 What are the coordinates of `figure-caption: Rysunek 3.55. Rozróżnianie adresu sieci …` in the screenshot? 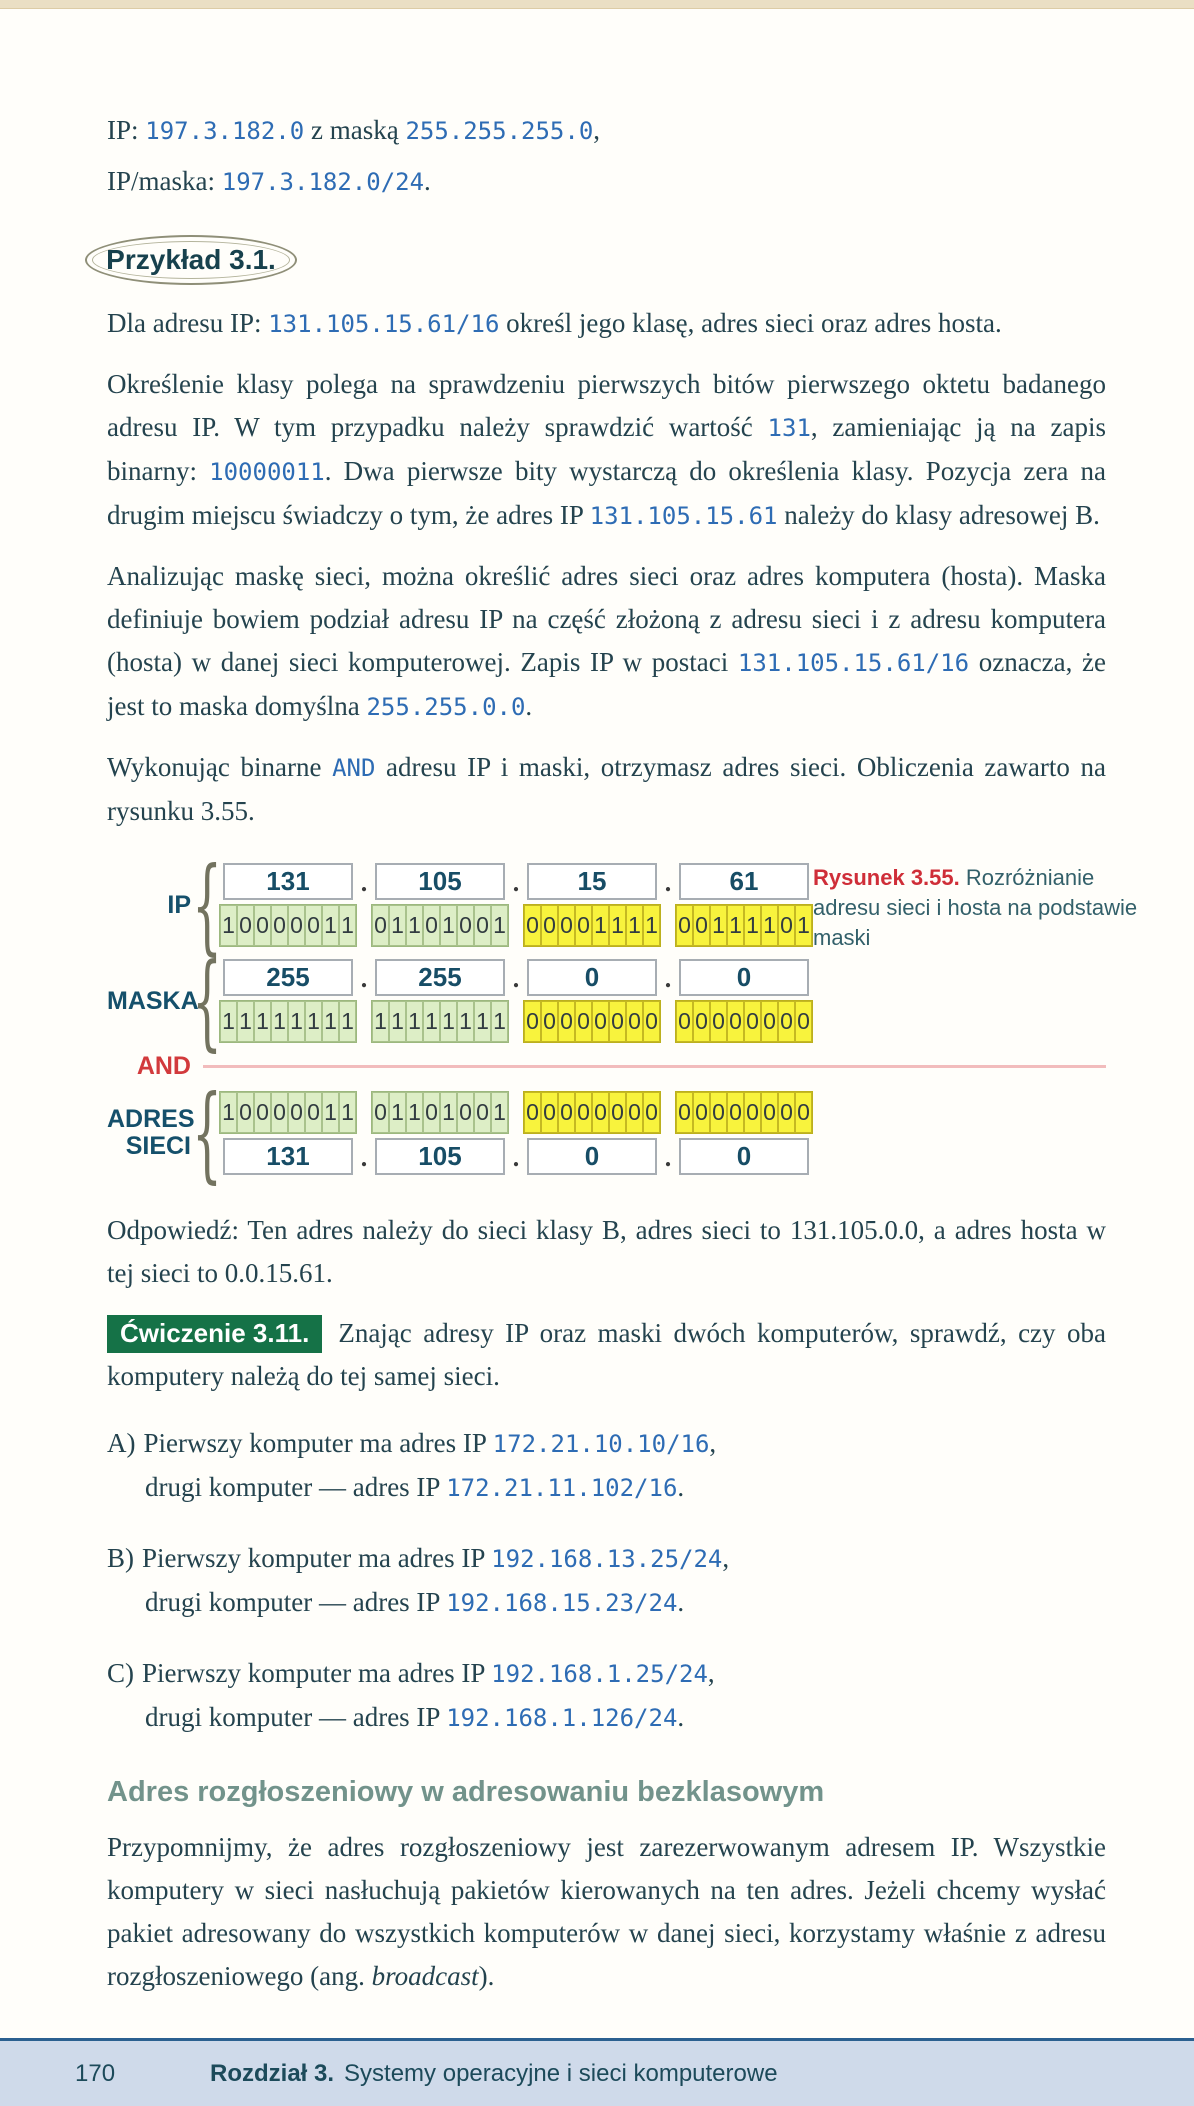 It's located at (983, 908).